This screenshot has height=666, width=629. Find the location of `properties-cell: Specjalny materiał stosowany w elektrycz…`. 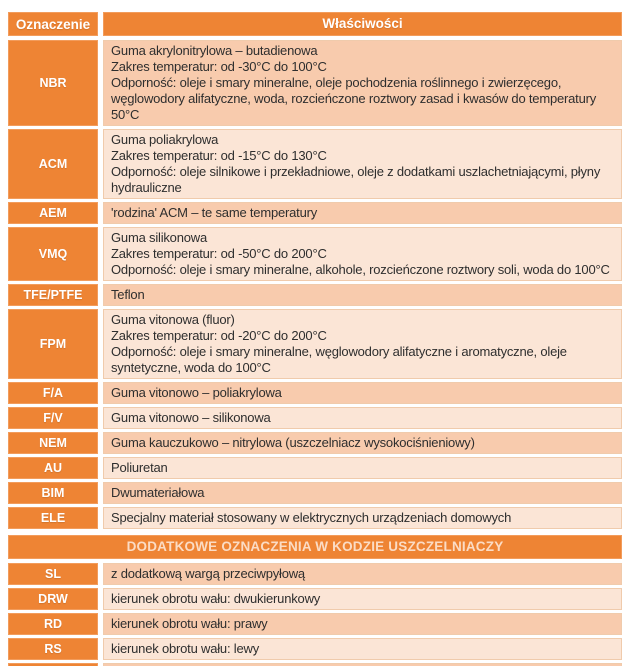

properties-cell: Specjalny materiał stosowany w elektrycz… is located at coordinates (362, 518).